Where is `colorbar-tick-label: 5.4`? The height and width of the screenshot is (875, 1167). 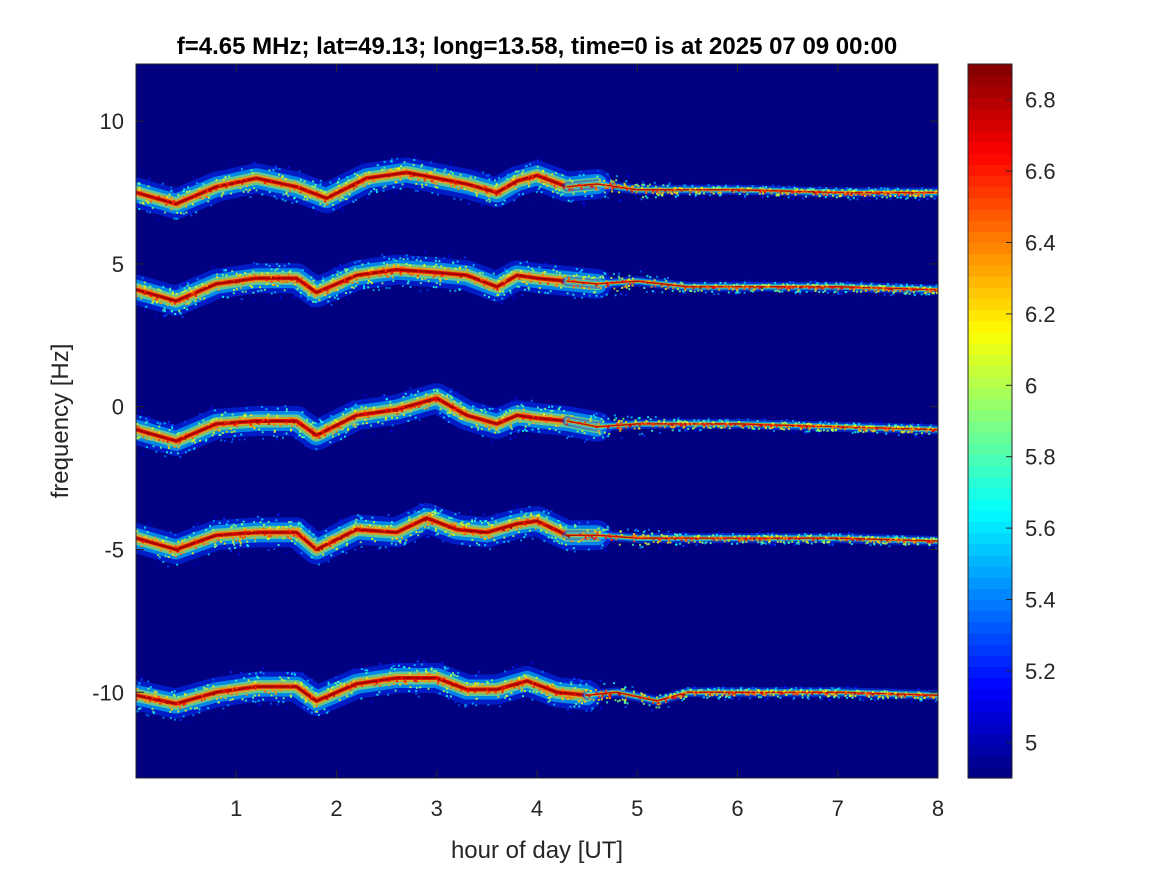 colorbar-tick-label: 5.4 is located at coordinates (1040, 600).